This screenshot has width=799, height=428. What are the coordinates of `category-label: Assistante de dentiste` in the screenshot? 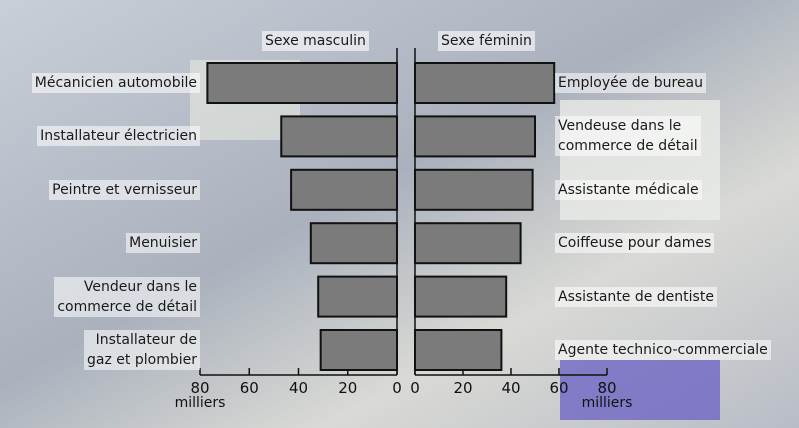 It's located at (636, 296).